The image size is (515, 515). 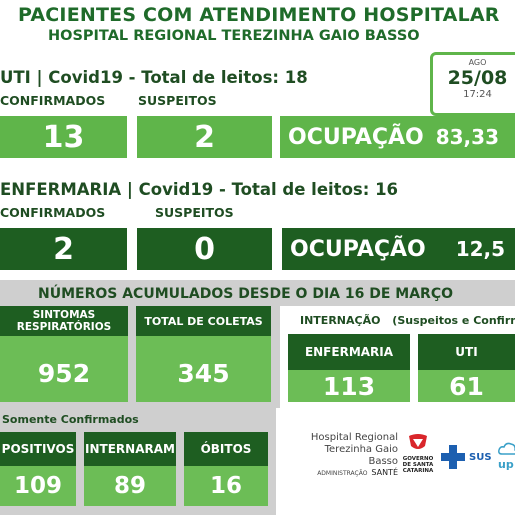 I want to click on int-uti-count: 61, so click(x=466, y=386).